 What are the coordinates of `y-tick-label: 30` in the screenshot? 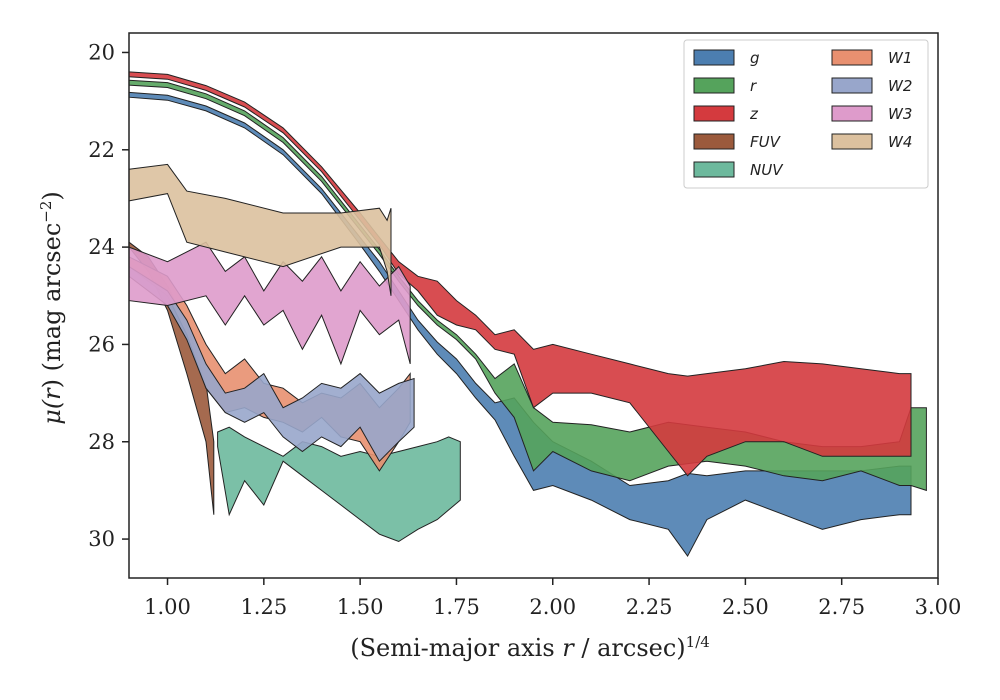 It's located at (101, 539).